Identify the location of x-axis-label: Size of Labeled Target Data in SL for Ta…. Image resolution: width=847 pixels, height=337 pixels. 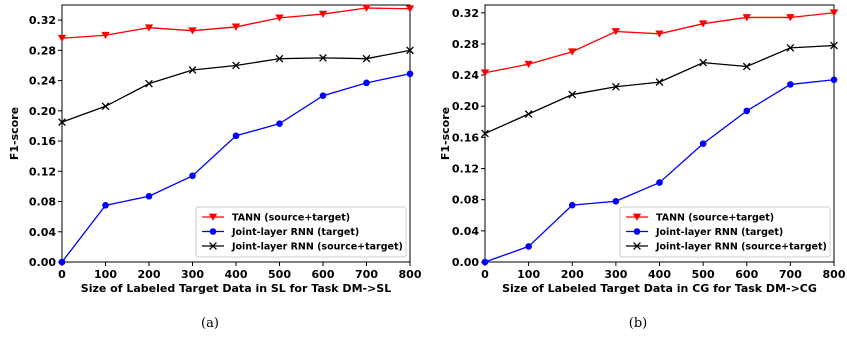
(236, 288).